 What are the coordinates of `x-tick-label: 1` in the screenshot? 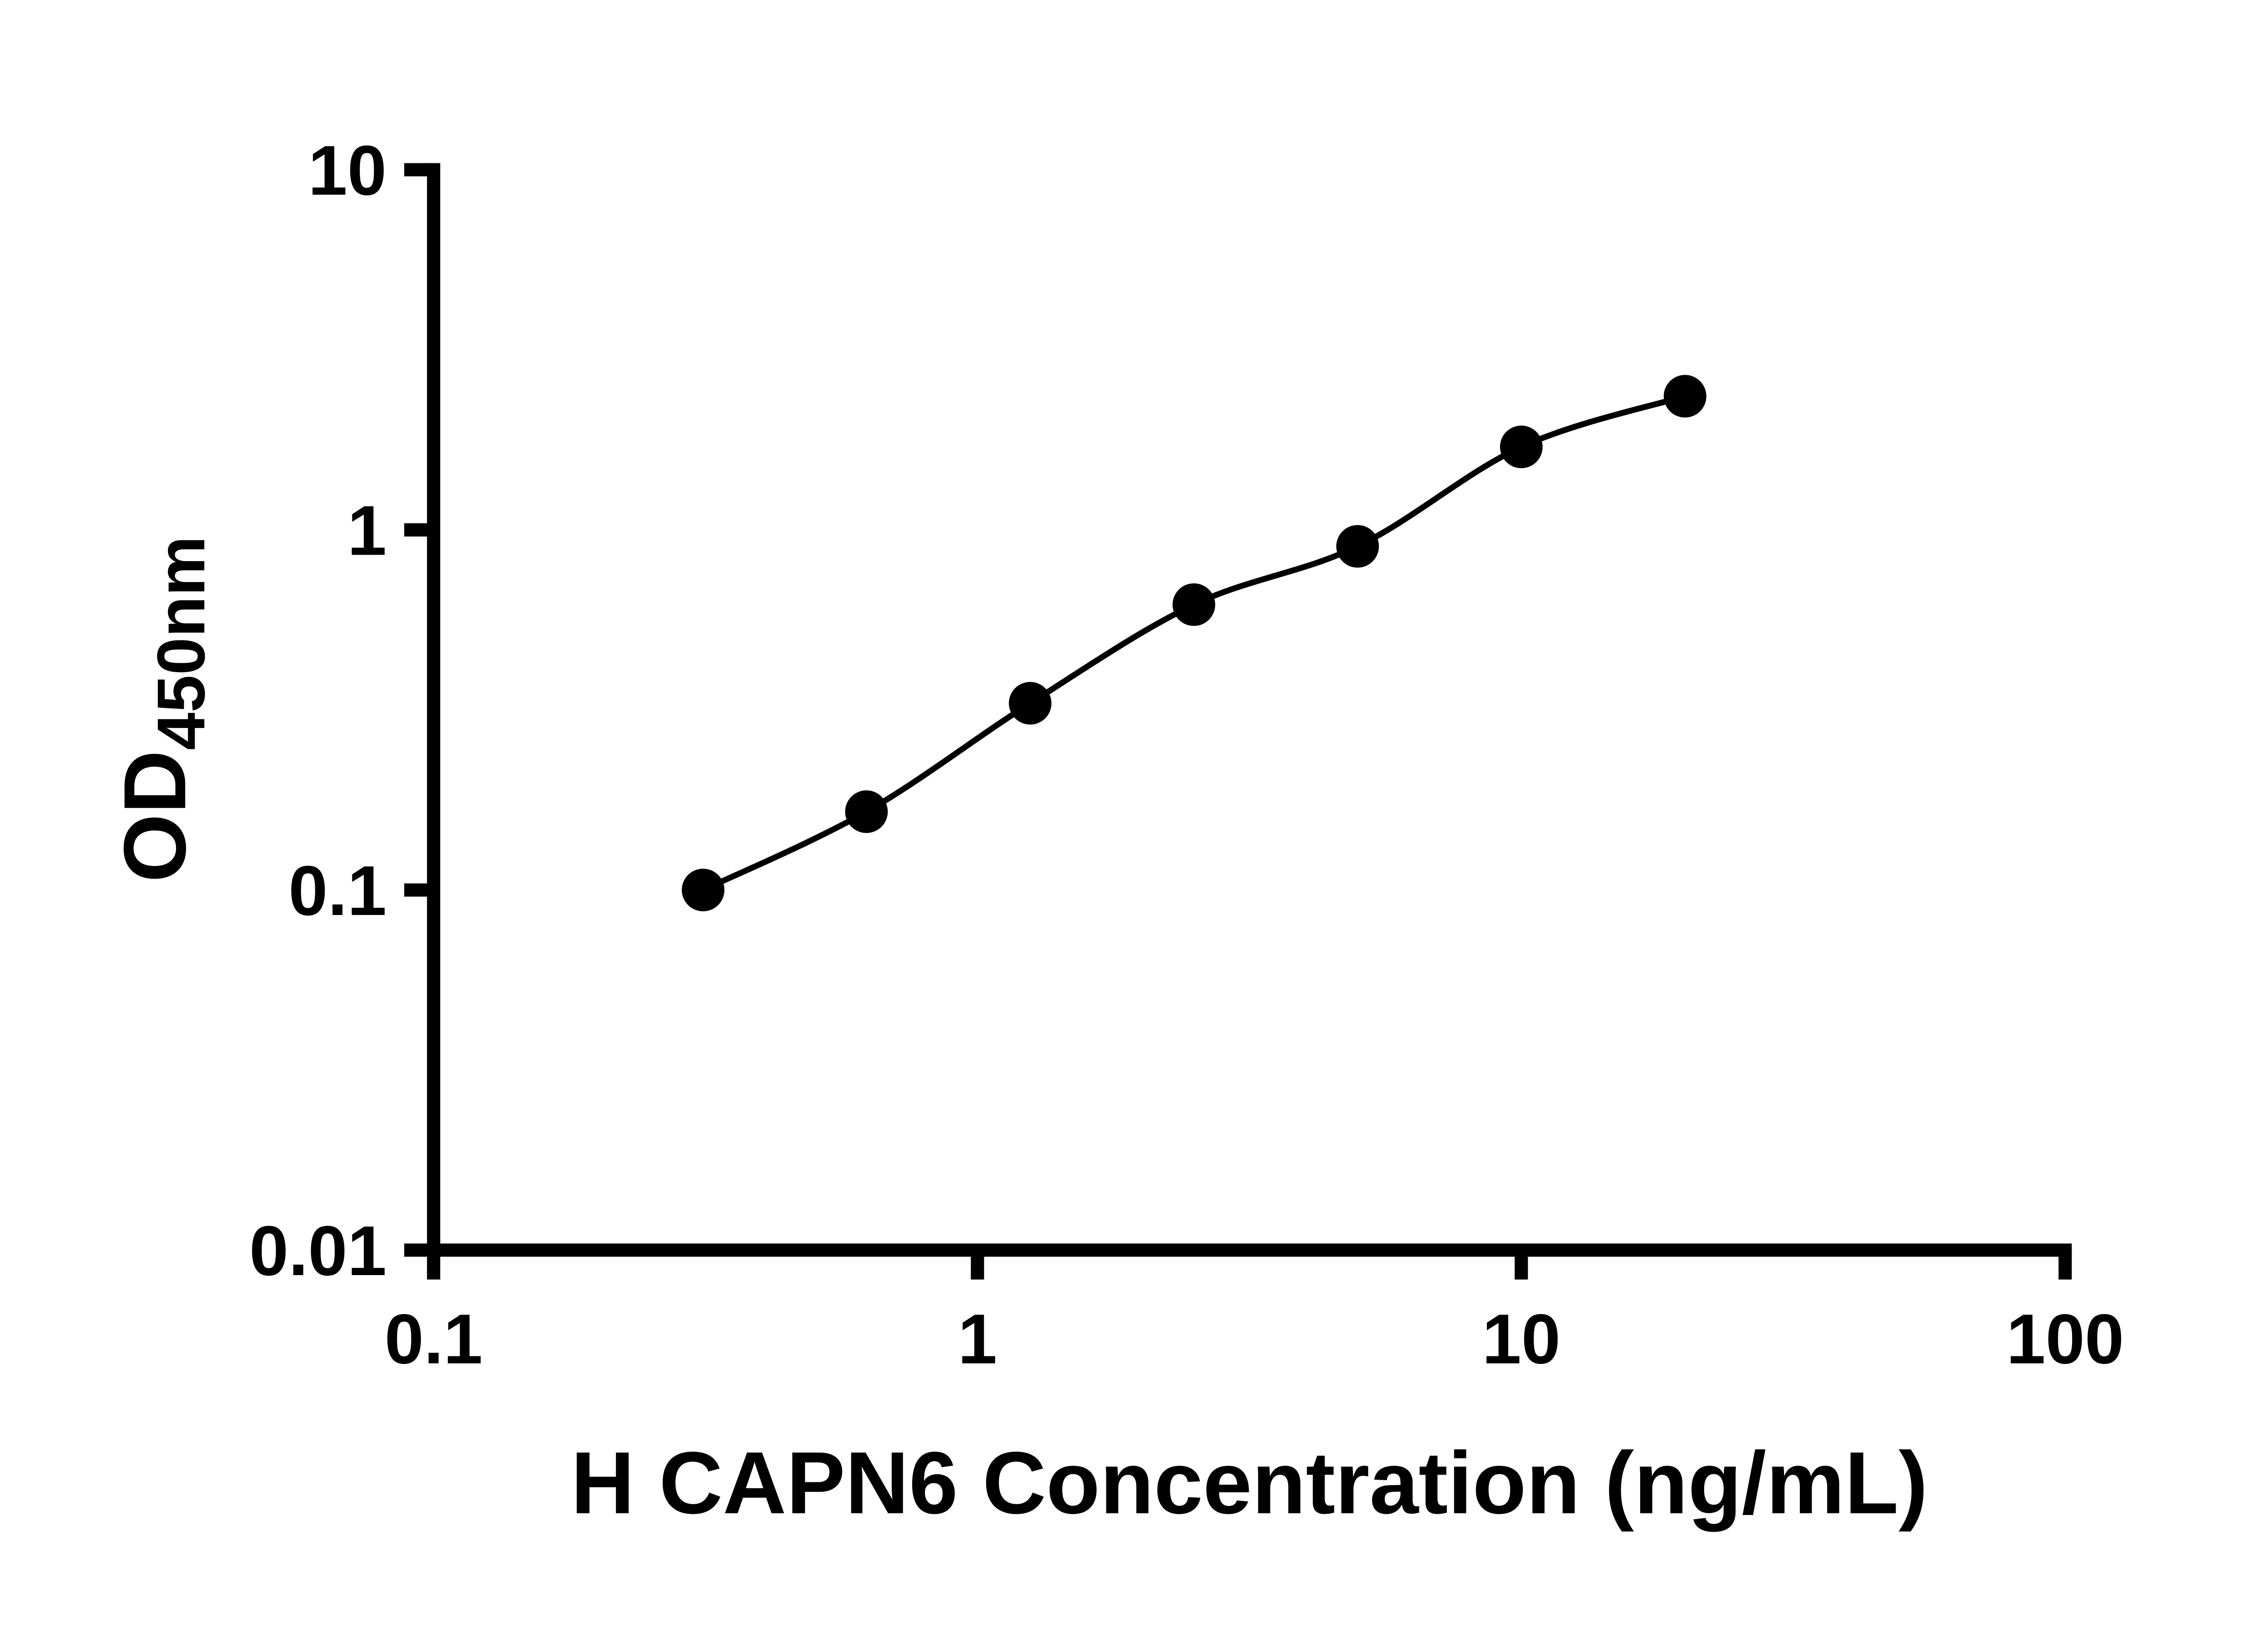 It's located at (978, 1338).